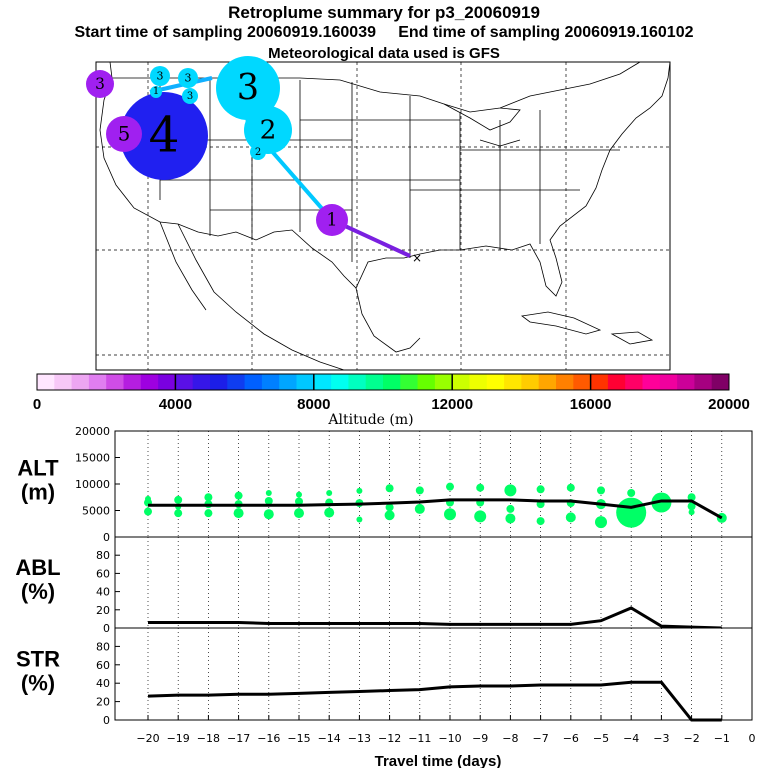  I want to click on x-tick-label: −18, so click(208, 738).